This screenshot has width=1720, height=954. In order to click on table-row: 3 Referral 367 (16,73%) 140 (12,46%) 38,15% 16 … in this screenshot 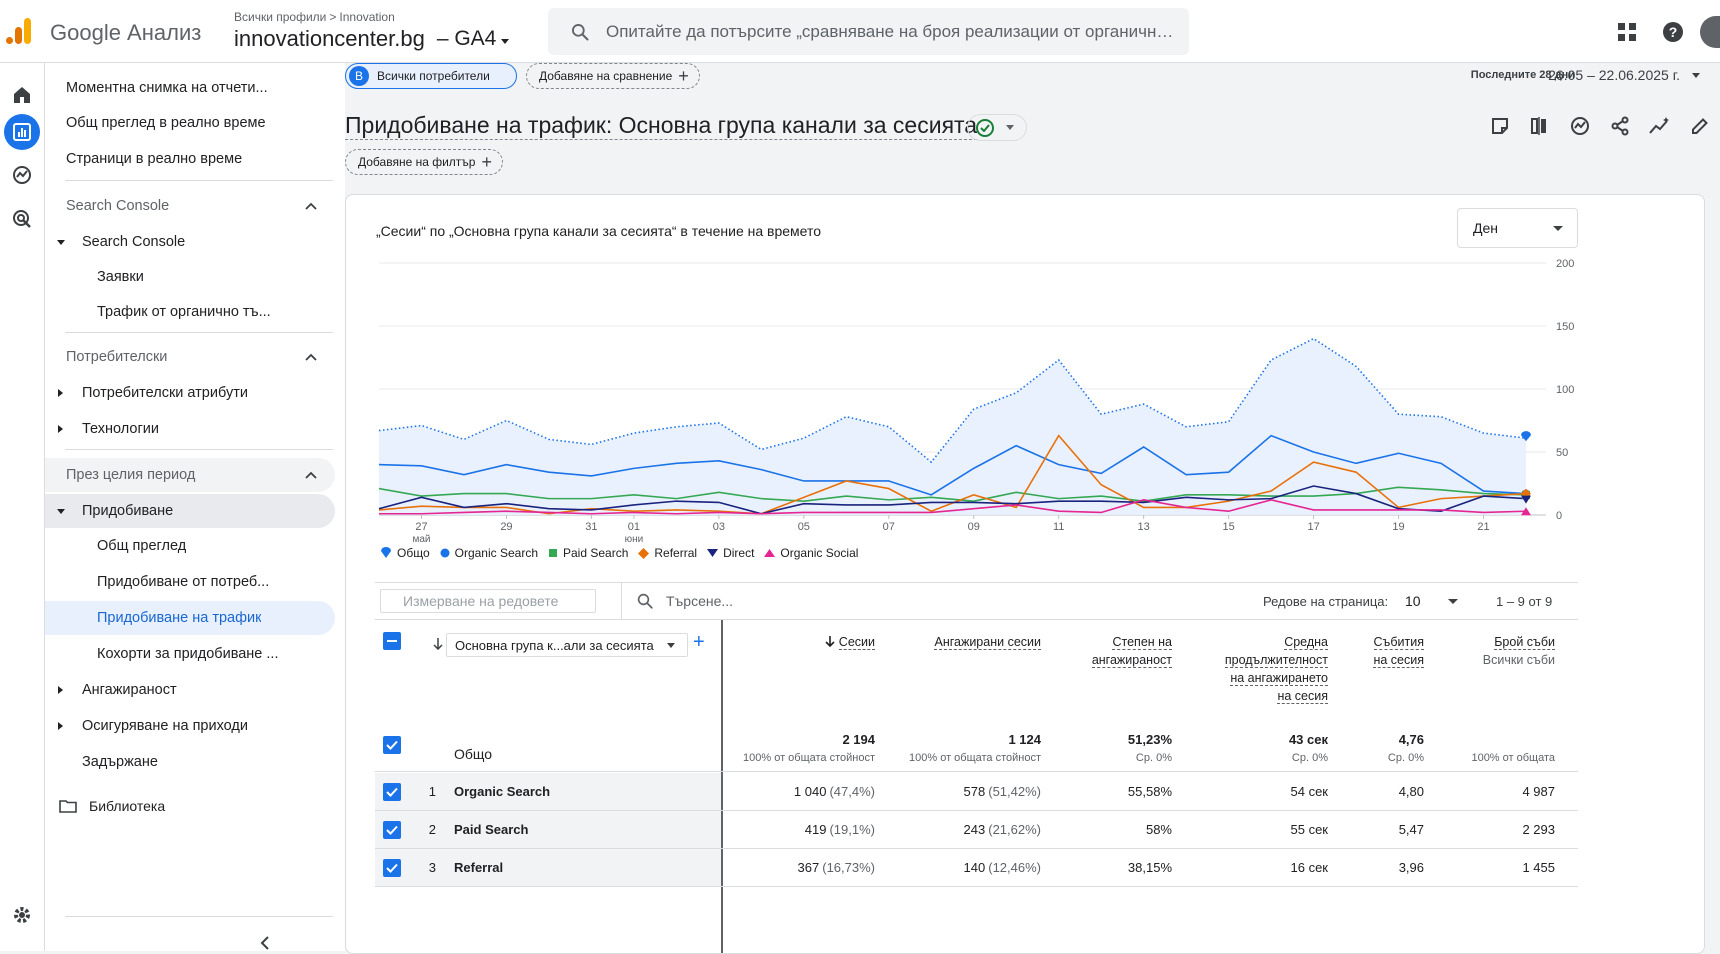, I will do `click(976, 868)`.